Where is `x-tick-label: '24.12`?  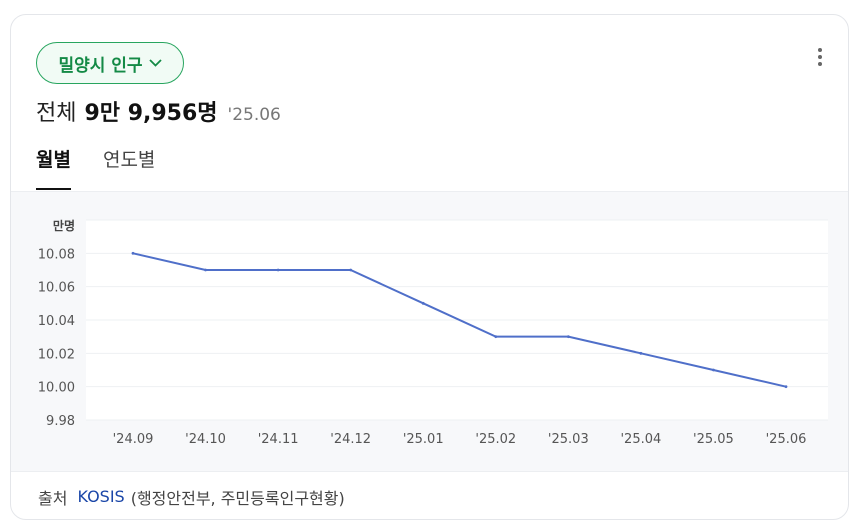 x-tick-label: '24.12 is located at coordinates (350, 439).